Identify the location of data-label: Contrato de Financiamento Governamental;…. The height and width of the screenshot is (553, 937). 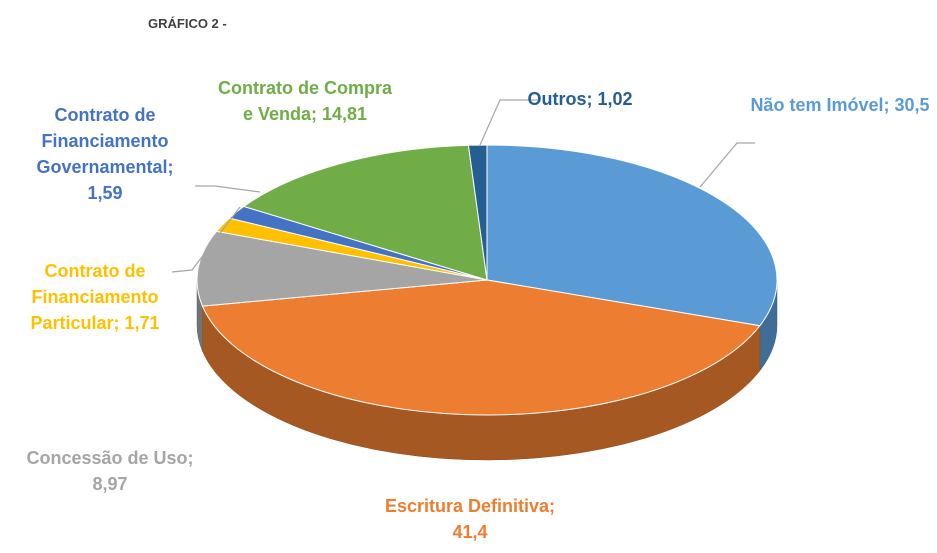
(105, 154).